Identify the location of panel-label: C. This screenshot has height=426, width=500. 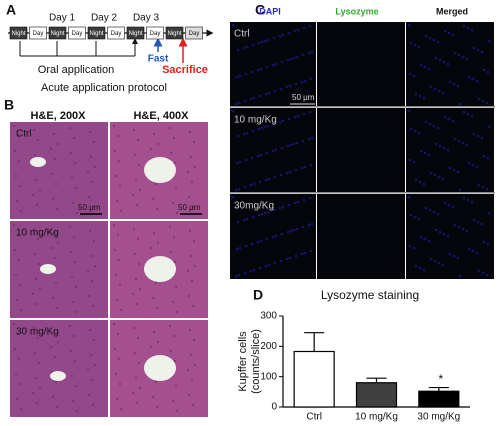
(260, 10).